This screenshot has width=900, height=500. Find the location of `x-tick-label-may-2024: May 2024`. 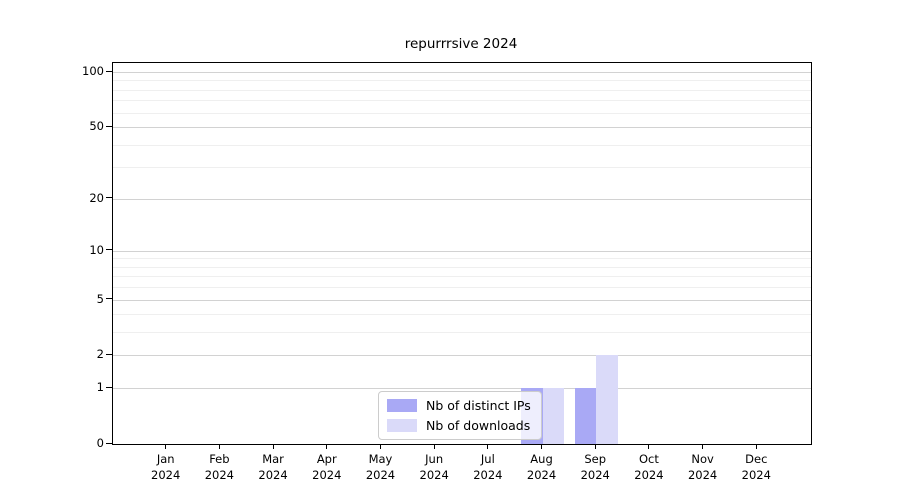

x-tick-label-may-2024: May 2024 is located at coordinates (380, 467).